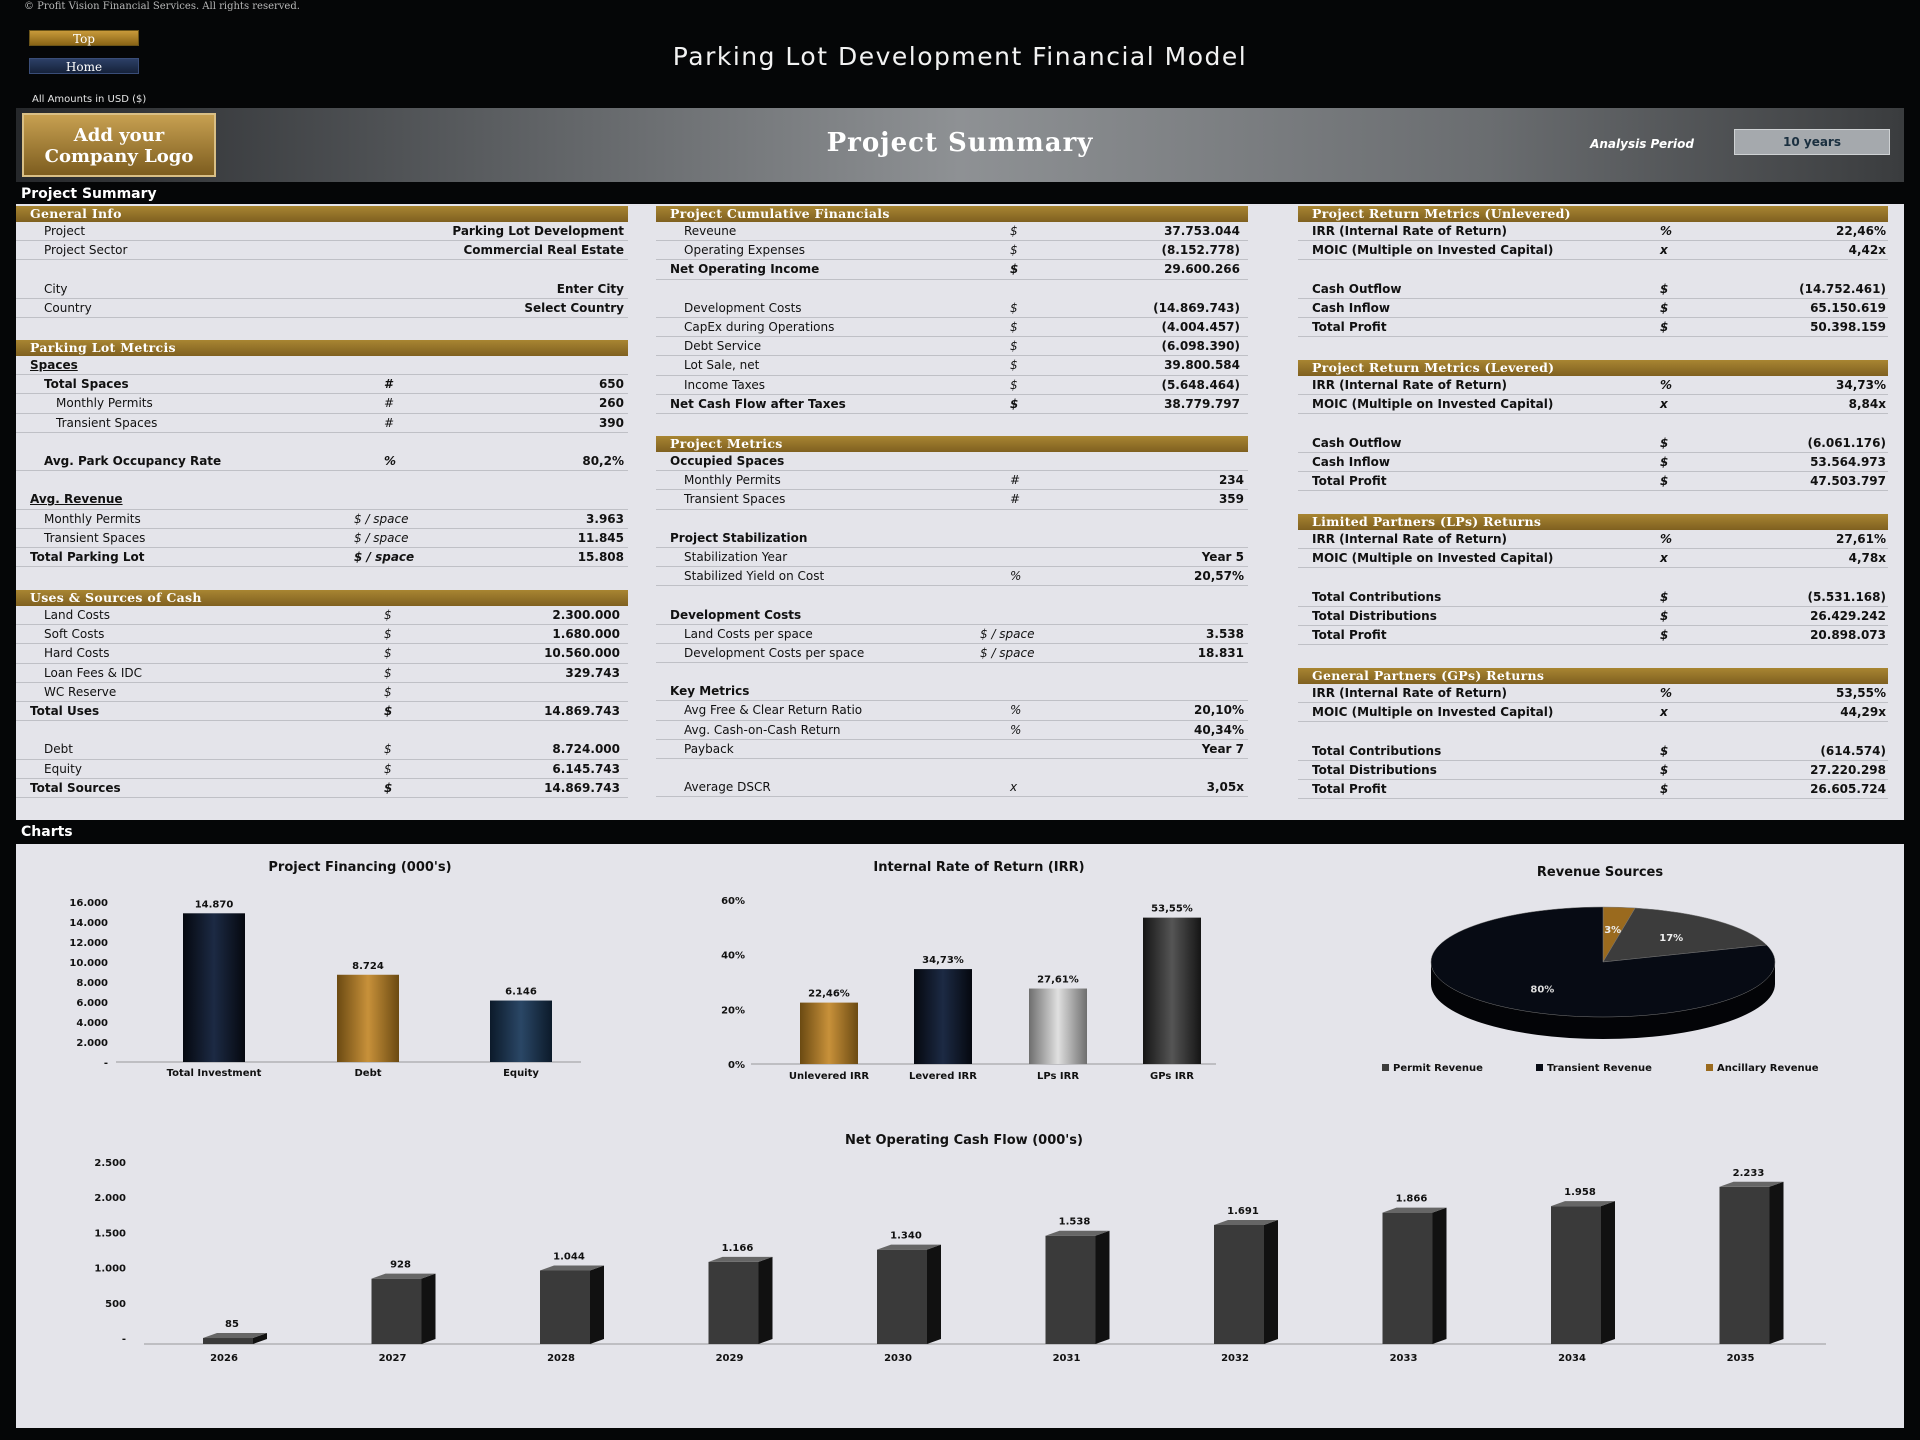 Image resolution: width=1920 pixels, height=1440 pixels. Describe the element at coordinates (1580, 1192) in the screenshot. I see `bar-value-label: 1.958` at that location.